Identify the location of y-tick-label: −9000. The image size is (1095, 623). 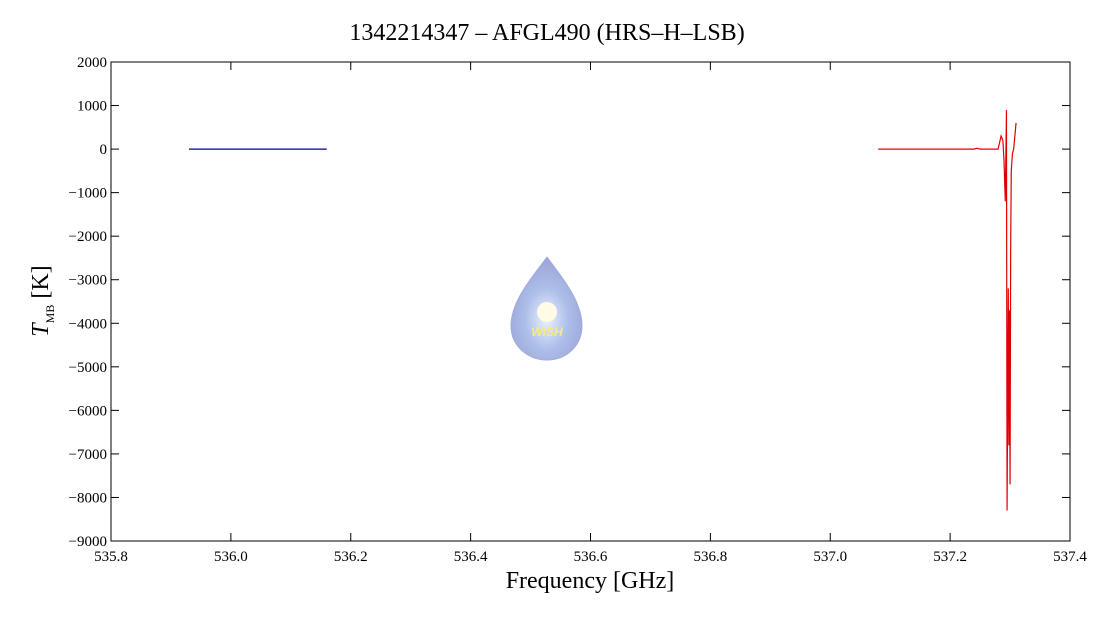
(88, 542).